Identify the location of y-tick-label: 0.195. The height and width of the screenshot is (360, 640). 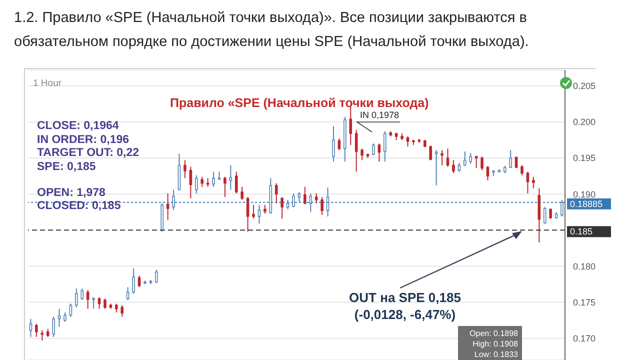
(584, 158).